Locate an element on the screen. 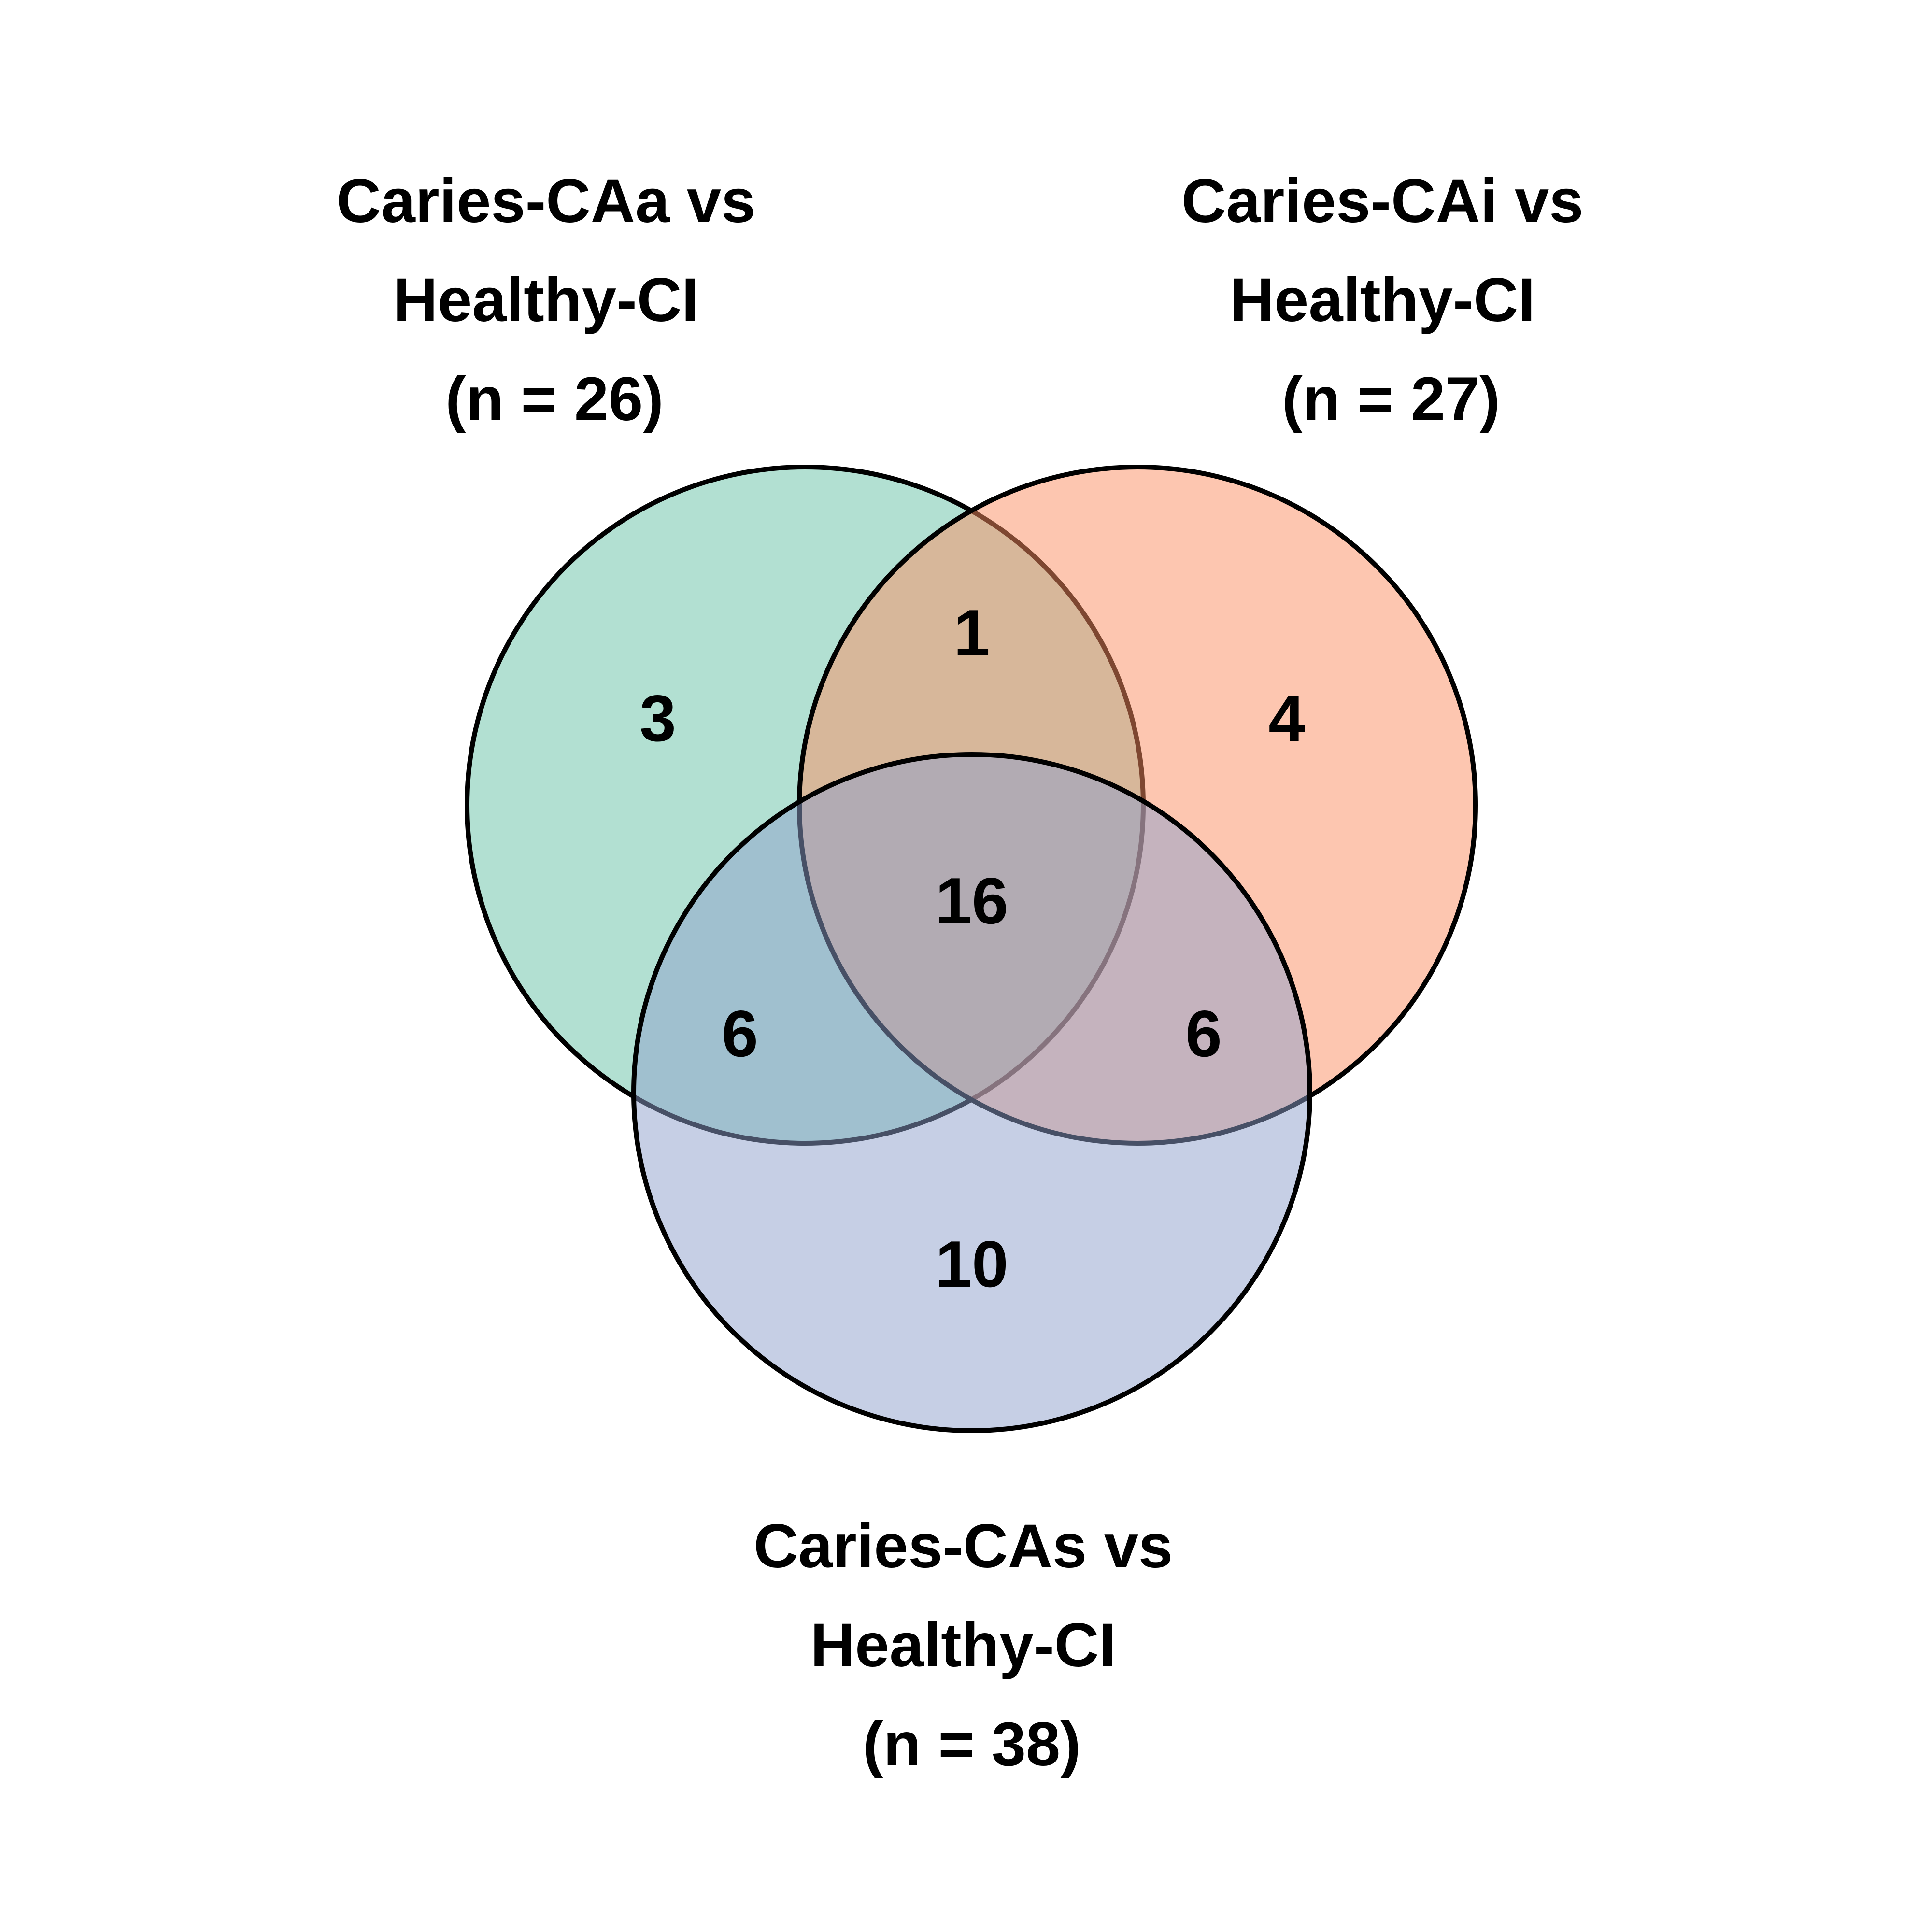 Image resolution: width=1932 pixels, height=1932 pixels. region-a-only-count: 3 is located at coordinates (657, 718).